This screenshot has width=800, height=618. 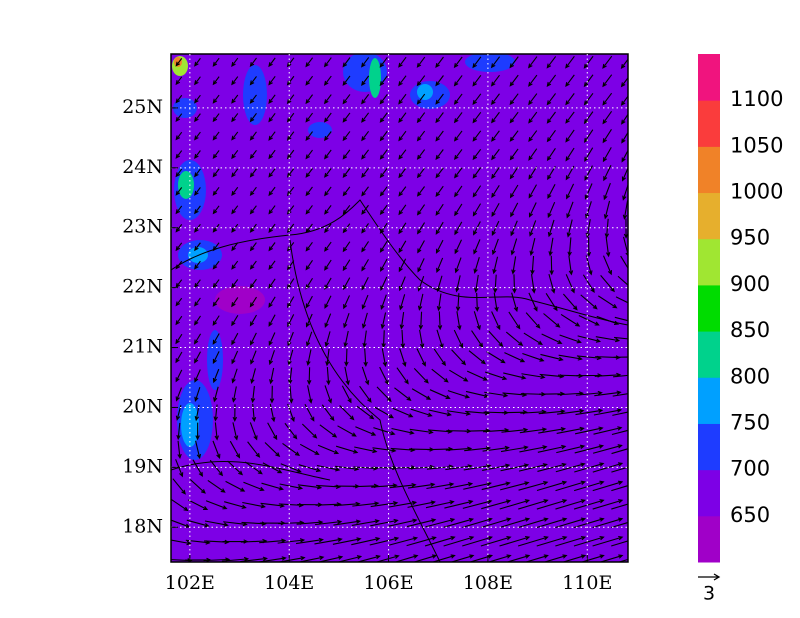 What do you see at coordinates (750, 422) in the screenshot?
I see `colorbar-label: 750` at bounding box center [750, 422].